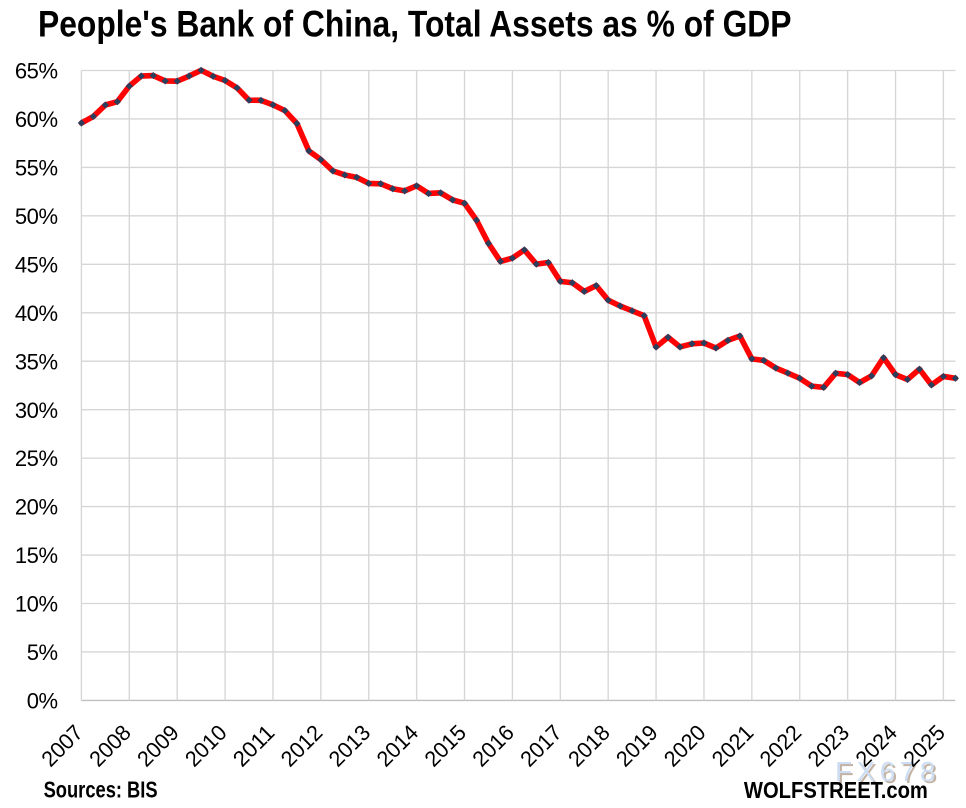 The width and height of the screenshot is (966, 808). Describe the element at coordinates (589, 746) in the screenshot. I see `svg-text: 2018` at that location.